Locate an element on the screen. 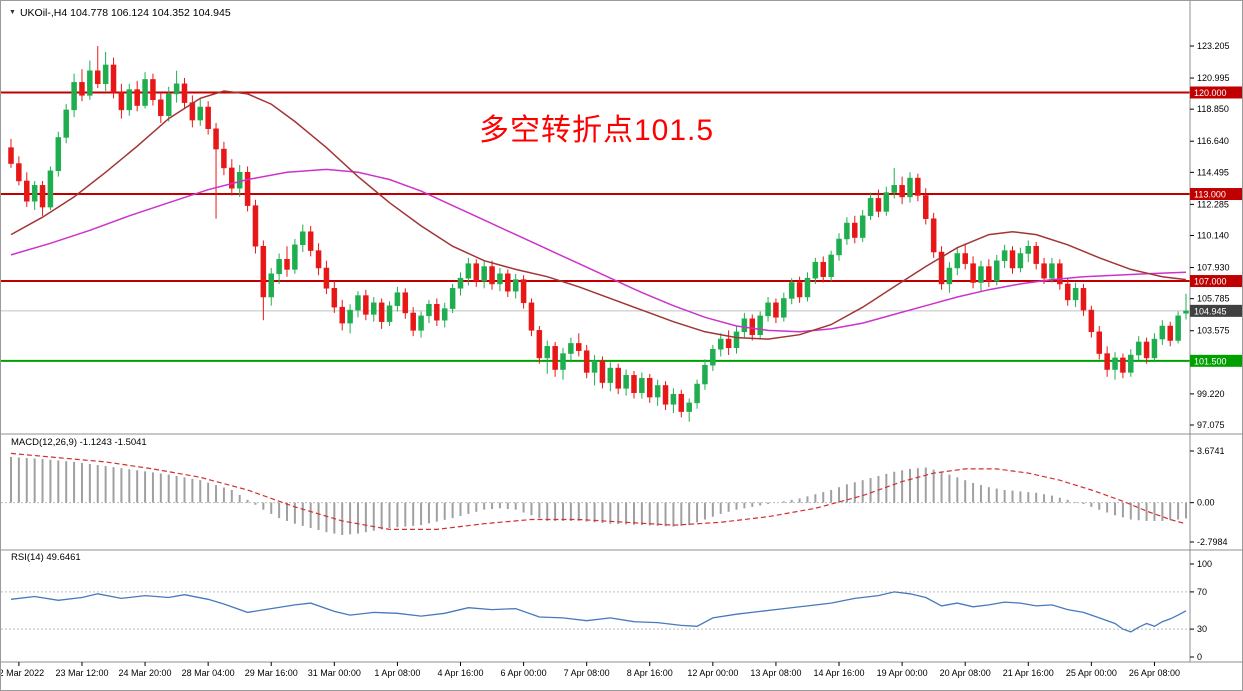 Image resolution: width=1243 pixels, height=691 pixels. svg-text: 107.930 is located at coordinates (1213, 268).